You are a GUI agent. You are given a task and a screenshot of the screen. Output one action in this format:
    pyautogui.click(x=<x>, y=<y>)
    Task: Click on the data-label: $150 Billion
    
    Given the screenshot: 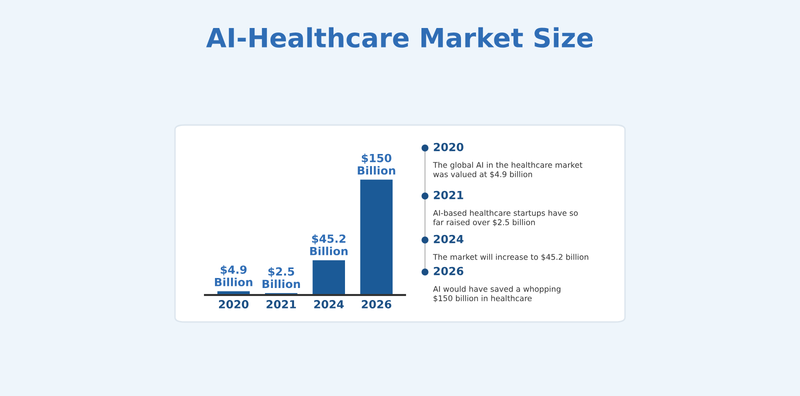 What is the action you would take?
    pyautogui.click(x=377, y=164)
    